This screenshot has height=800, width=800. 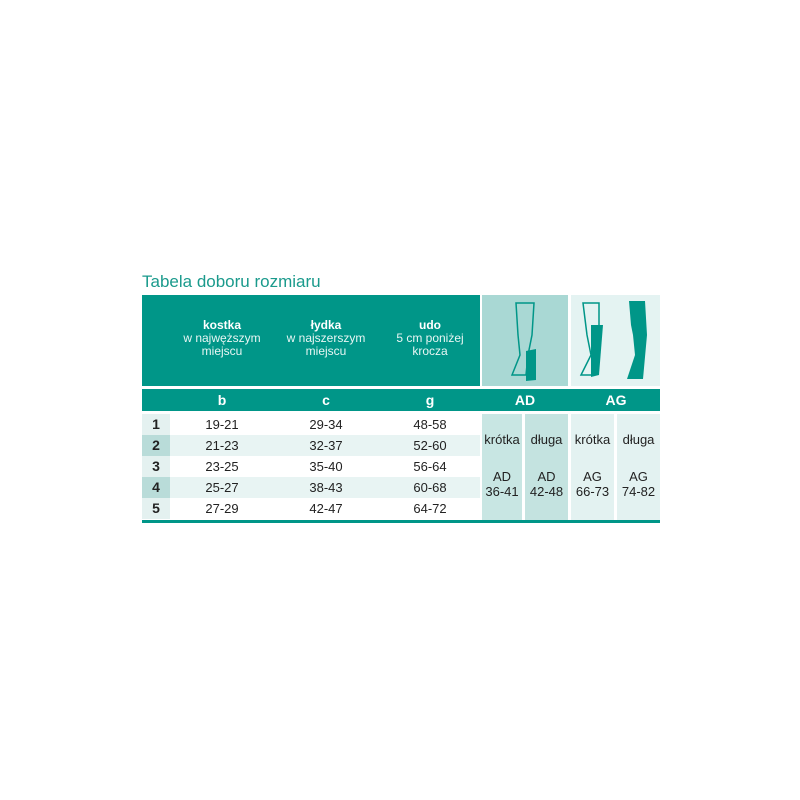 I want to click on knee-stocking-icon, so click(x=525, y=340).